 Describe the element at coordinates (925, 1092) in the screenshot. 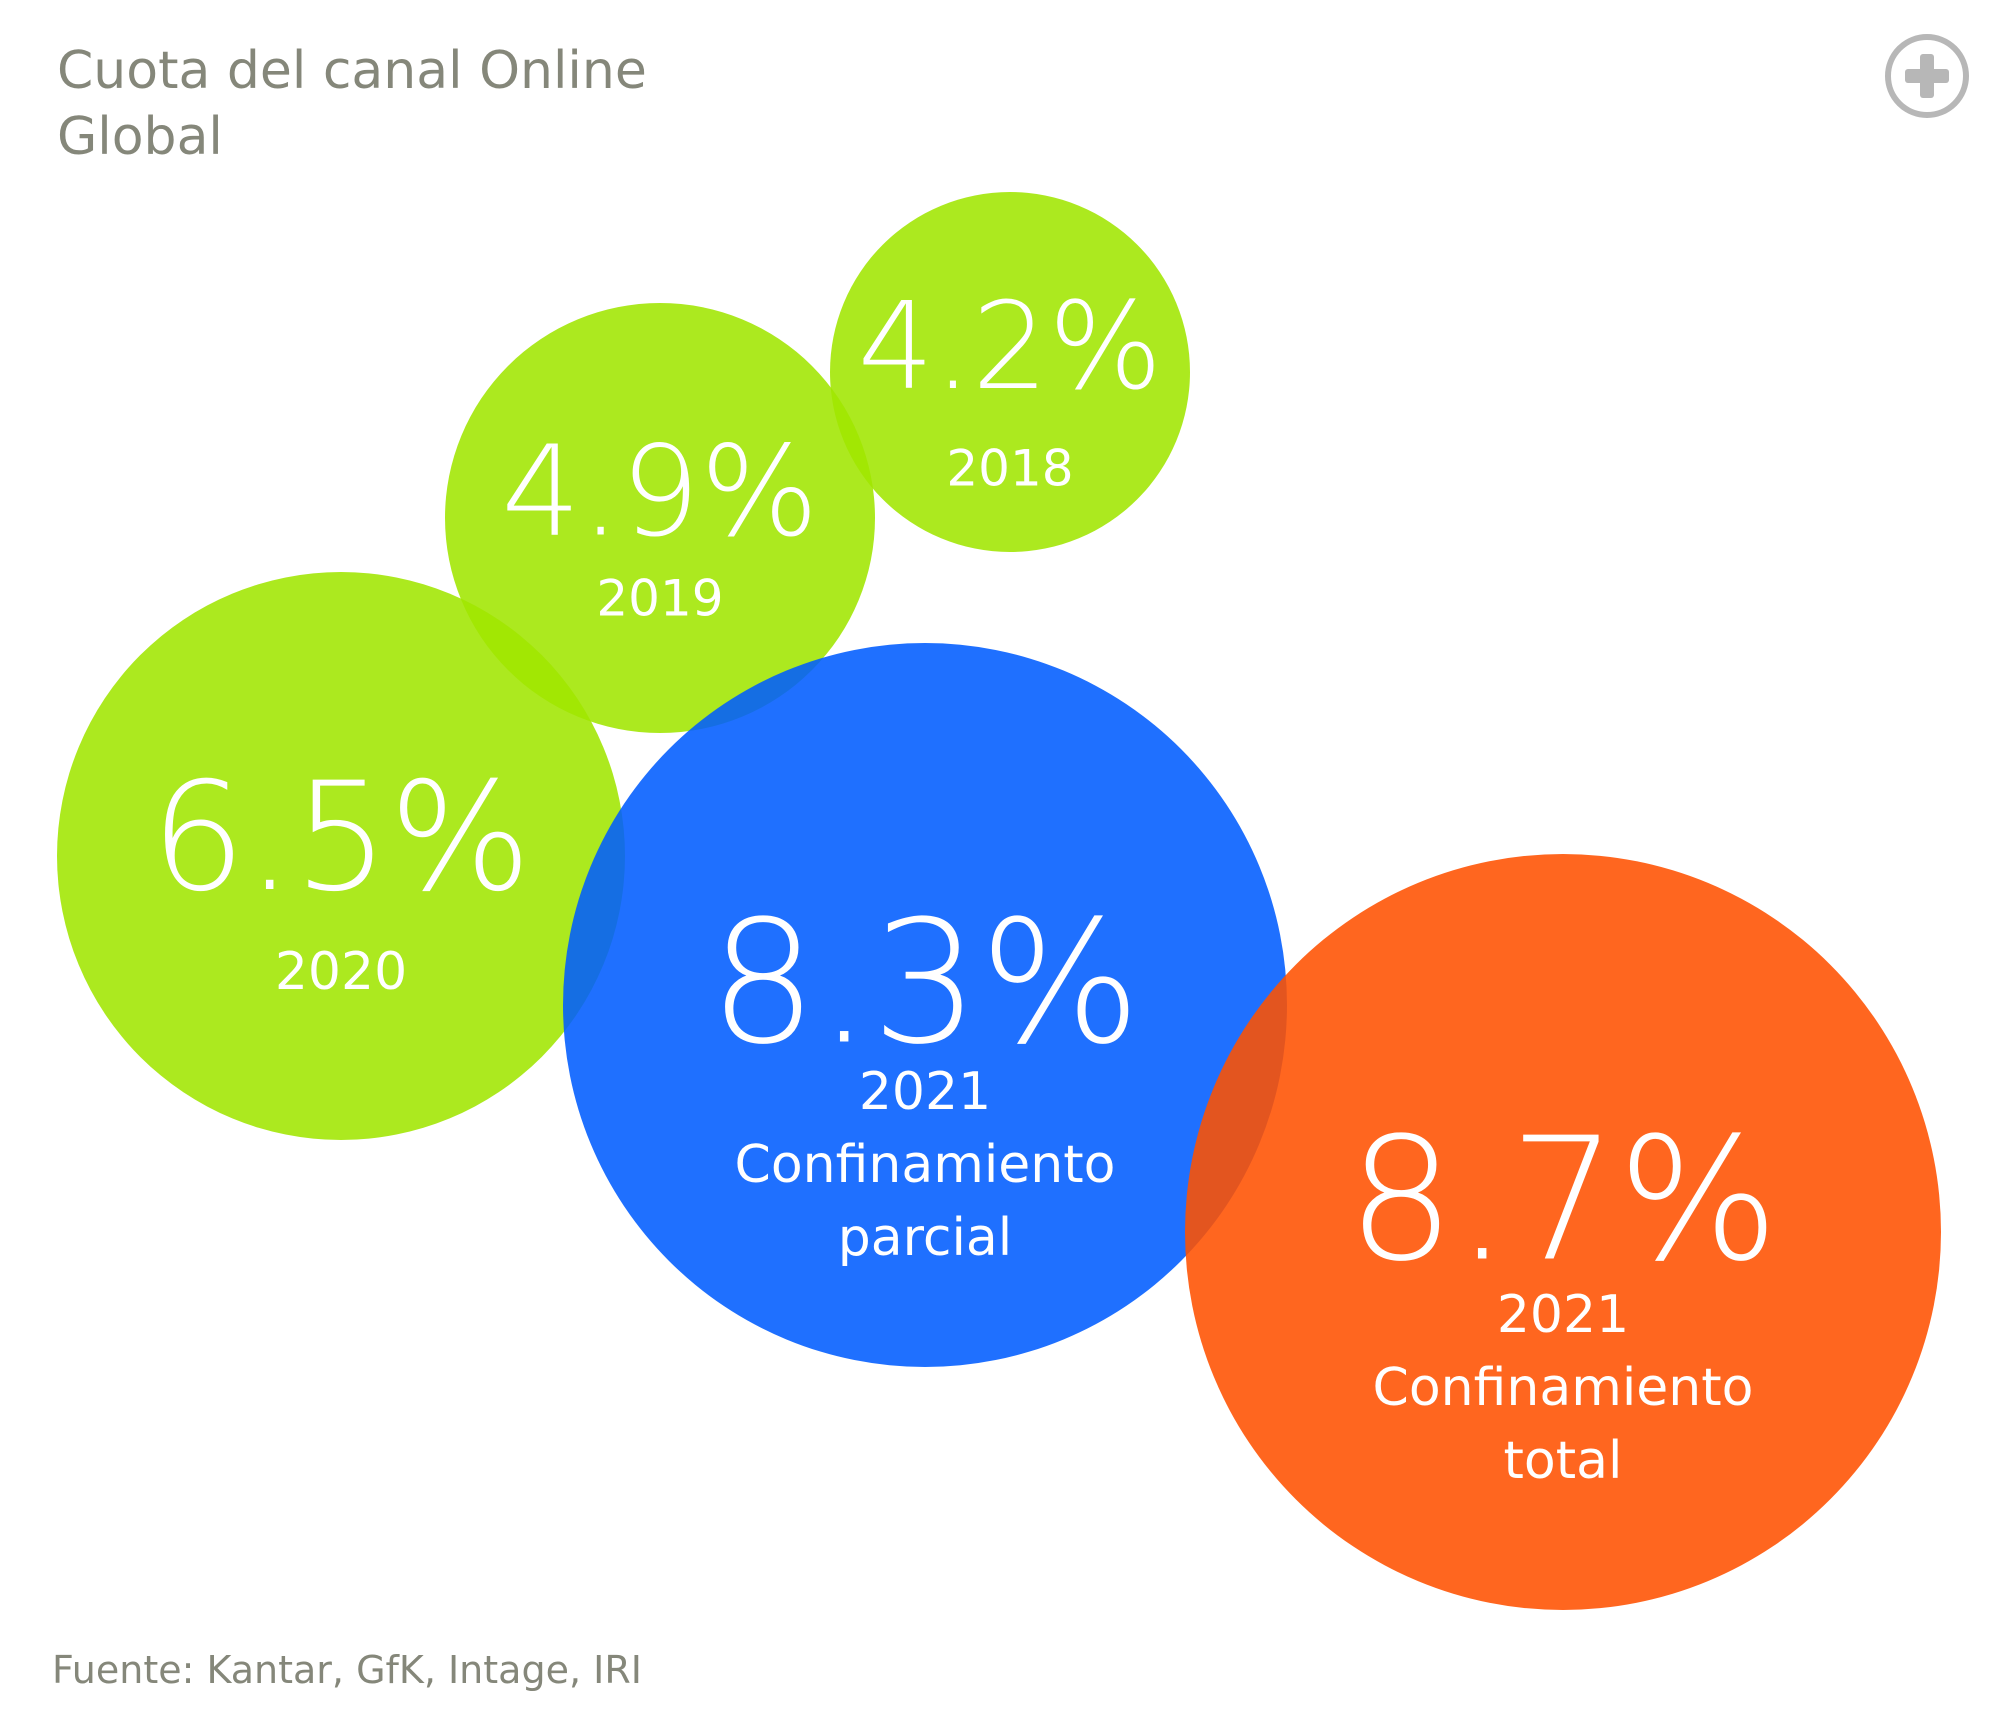

I see `bubble-sublabel-4-1: 2021` at that location.